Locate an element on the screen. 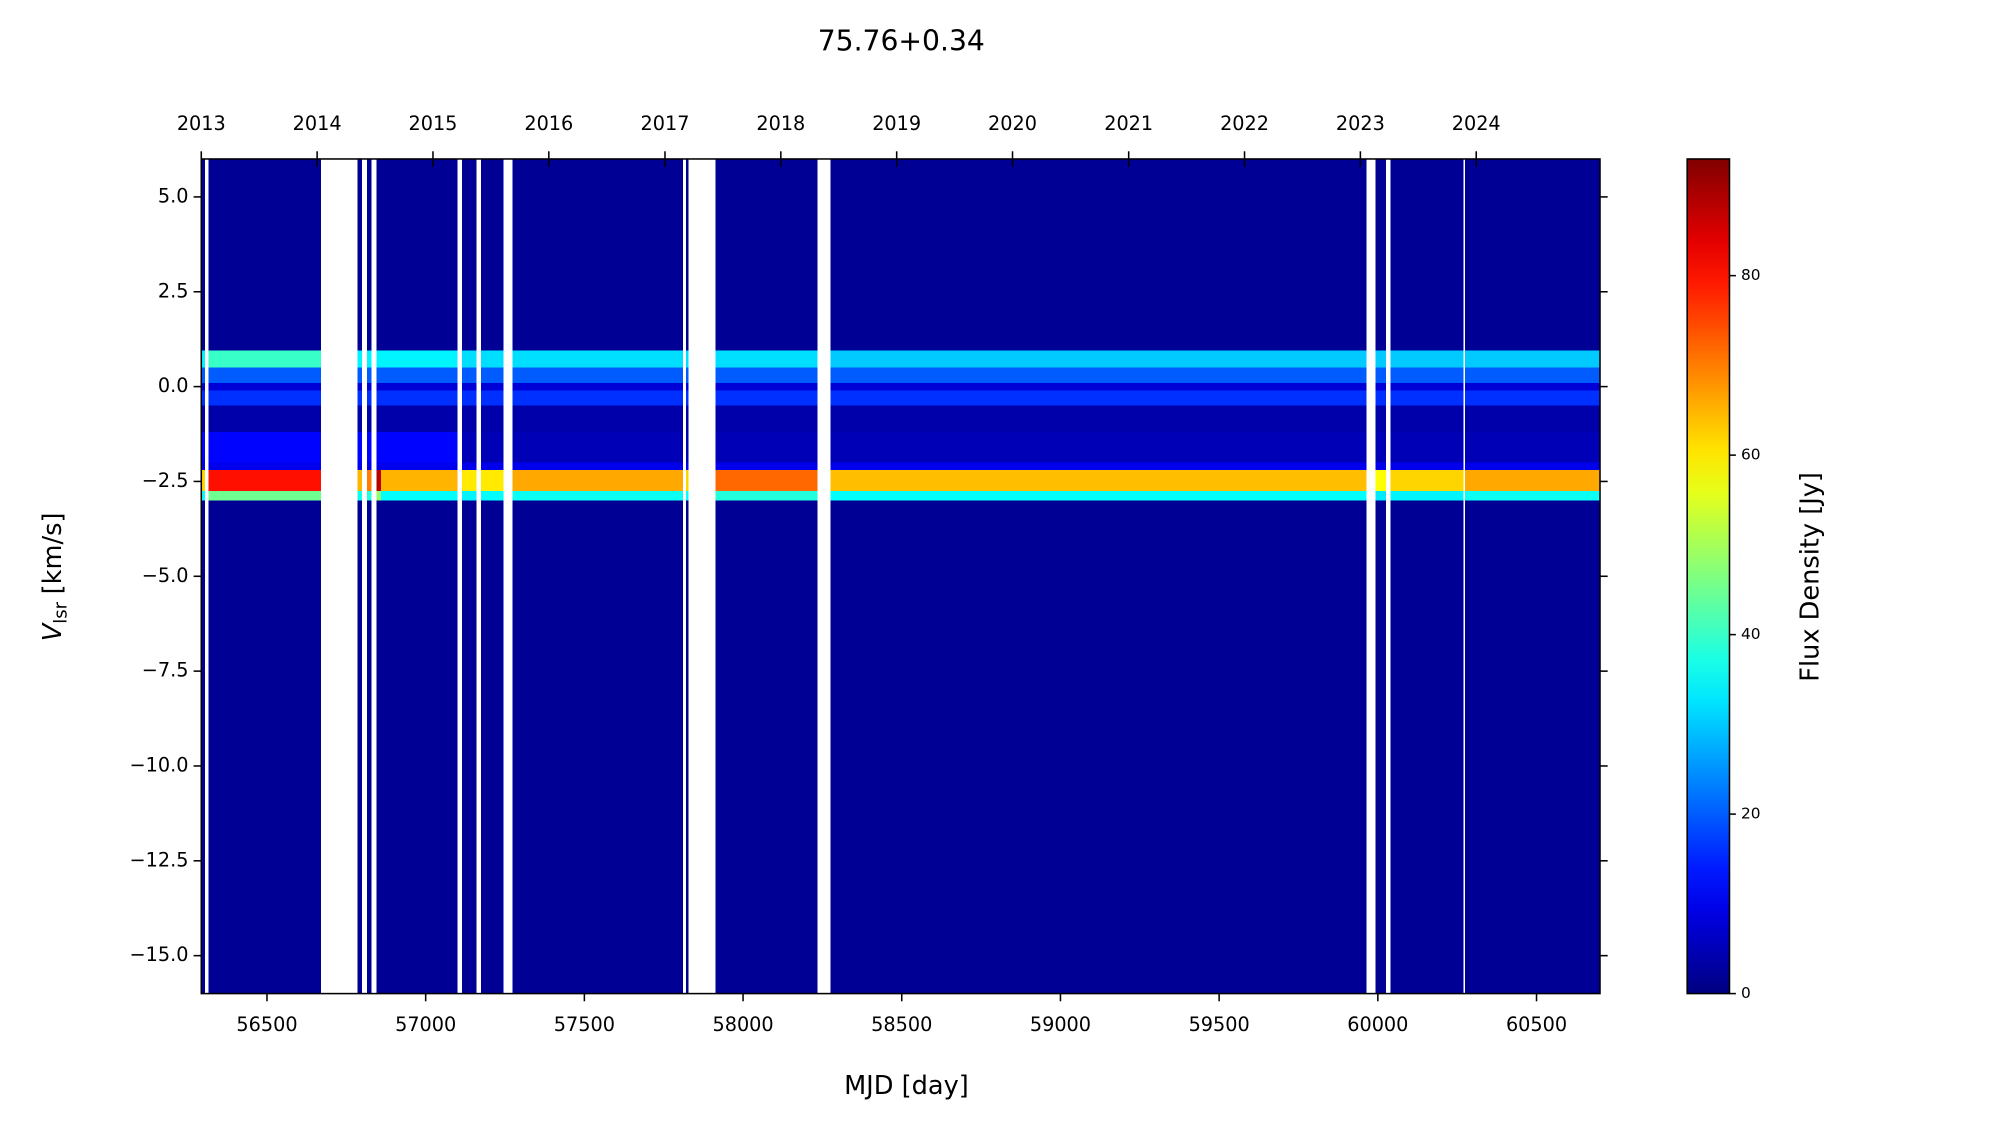 The image size is (2000, 1125). x-tick-label: 58500 is located at coordinates (901, 1024).